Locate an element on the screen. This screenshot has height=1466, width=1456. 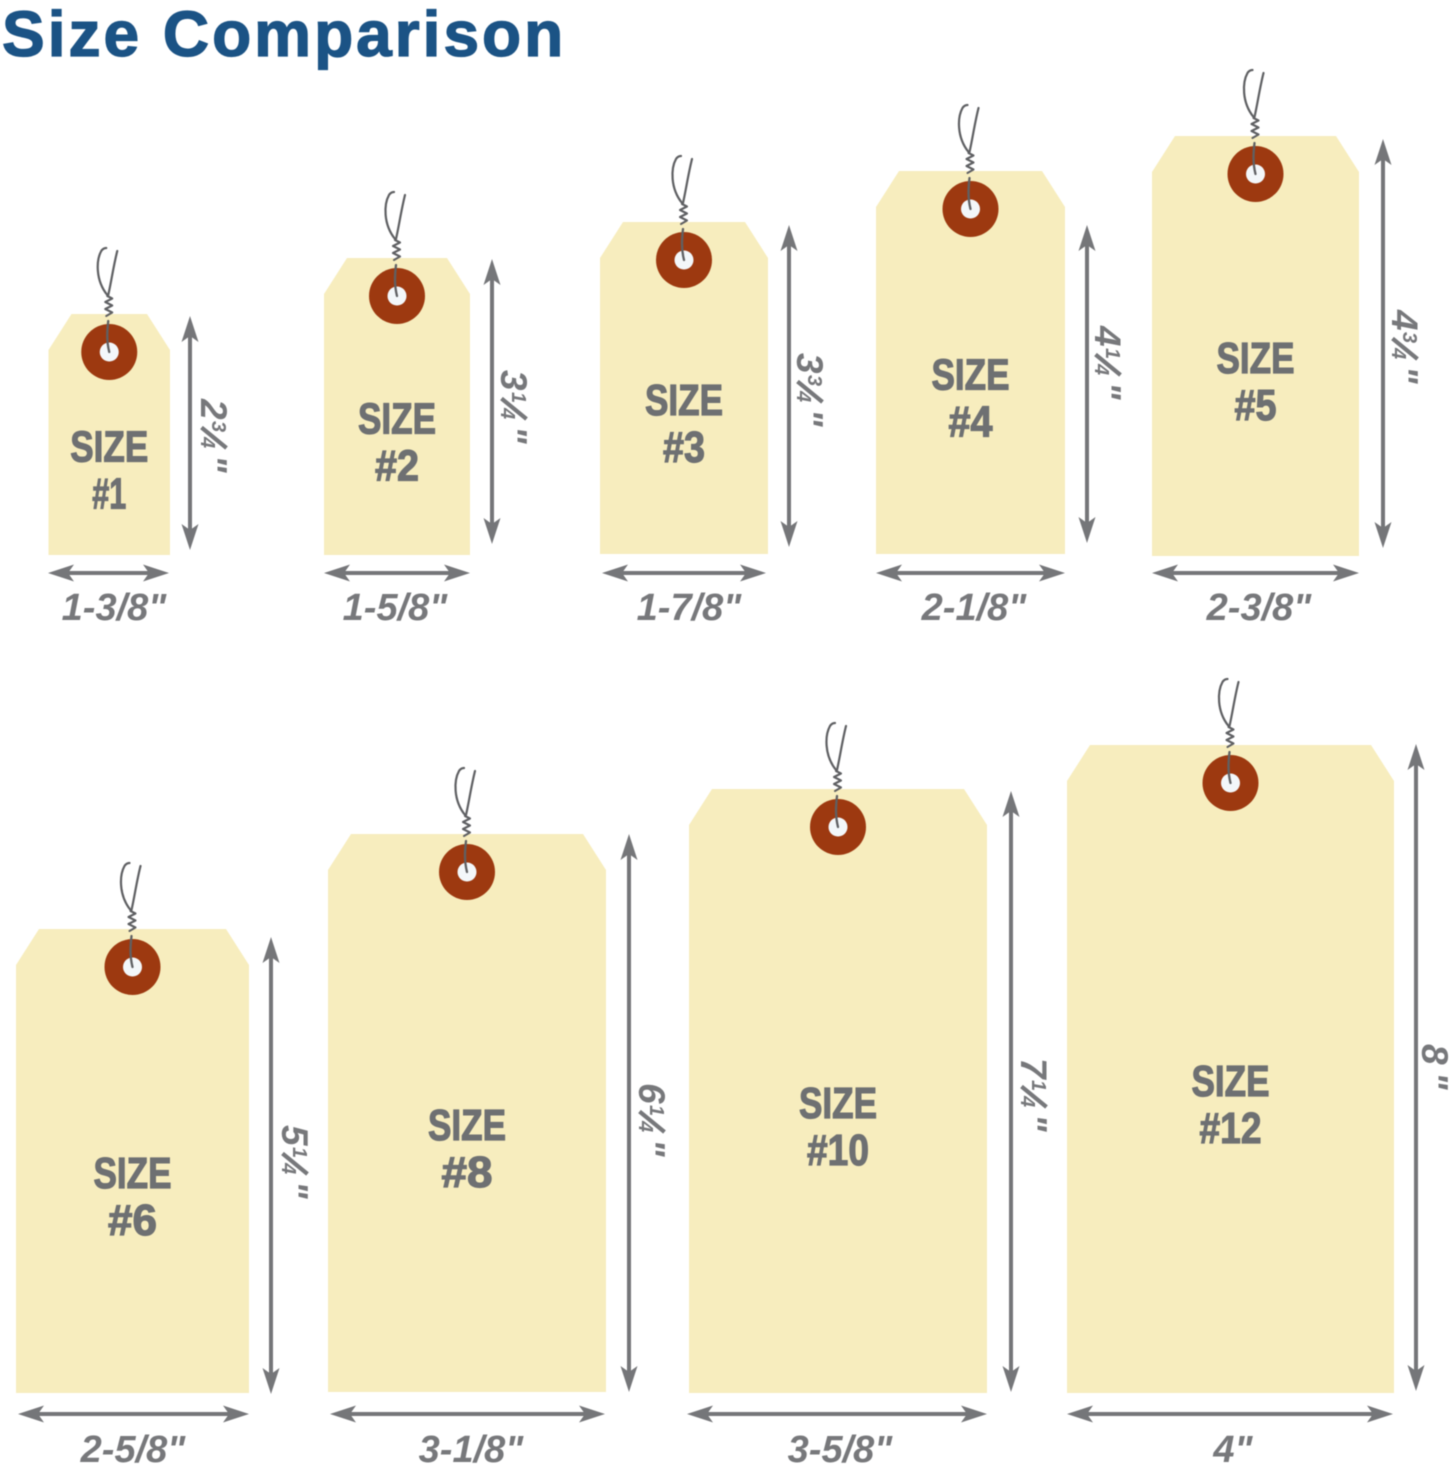
svg-text: #1 is located at coordinates (109, 494).